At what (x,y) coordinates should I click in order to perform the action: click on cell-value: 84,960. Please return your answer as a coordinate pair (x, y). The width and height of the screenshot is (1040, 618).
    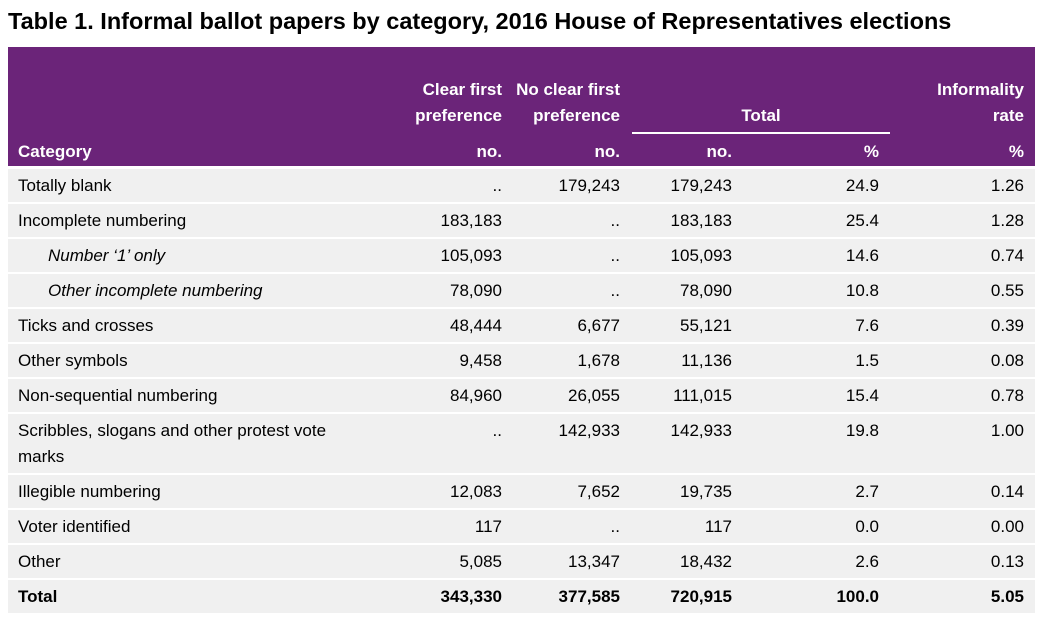
    Looking at the image, I should click on (476, 395).